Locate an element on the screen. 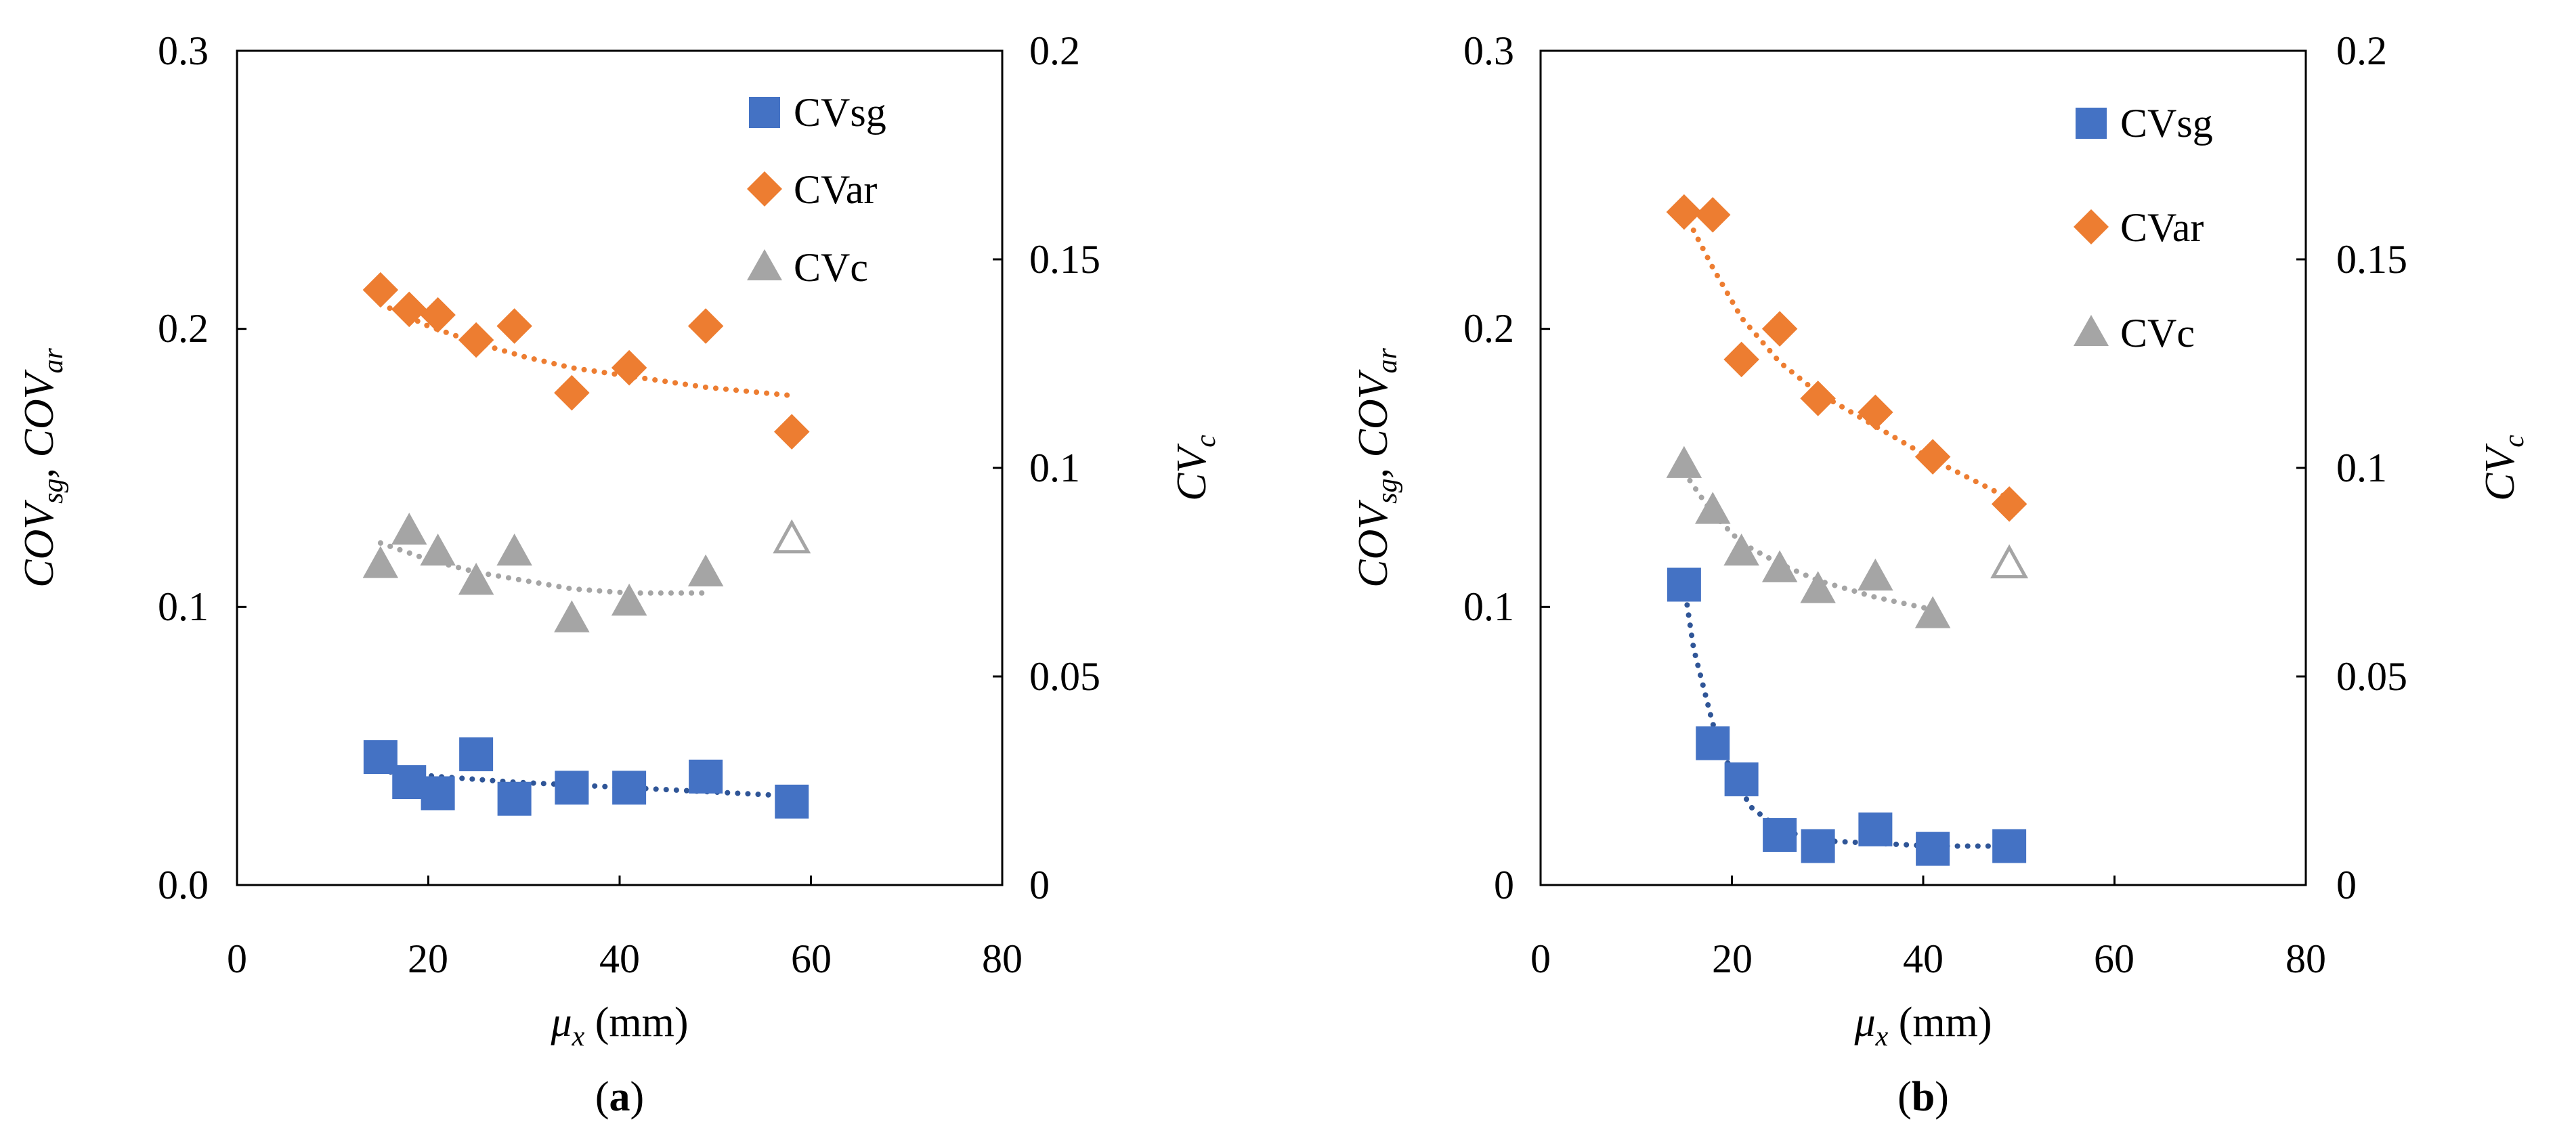 This screenshot has height=1143, width=2576. y-right-tick-label: 0.05 is located at coordinates (2371, 676).